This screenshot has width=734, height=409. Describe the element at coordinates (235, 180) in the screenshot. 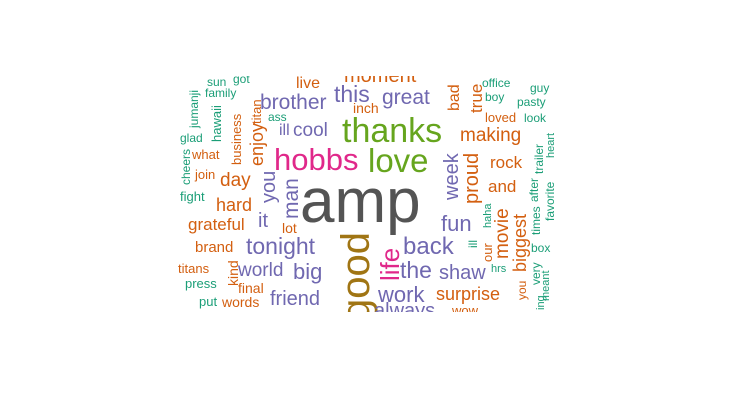

I see `word: day` at that location.